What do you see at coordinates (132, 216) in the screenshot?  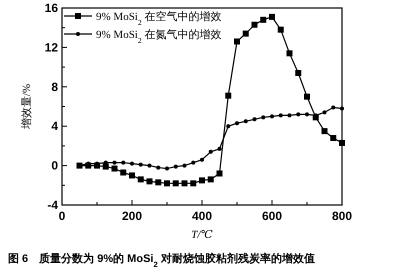 I see `x-tick-label: 200` at bounding box center [132, 216].